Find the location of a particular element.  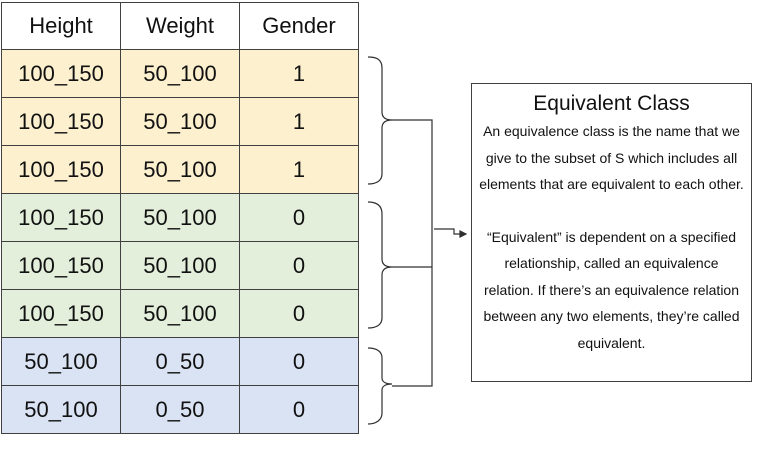

header-height: Height is located at coordinates (61, 26).